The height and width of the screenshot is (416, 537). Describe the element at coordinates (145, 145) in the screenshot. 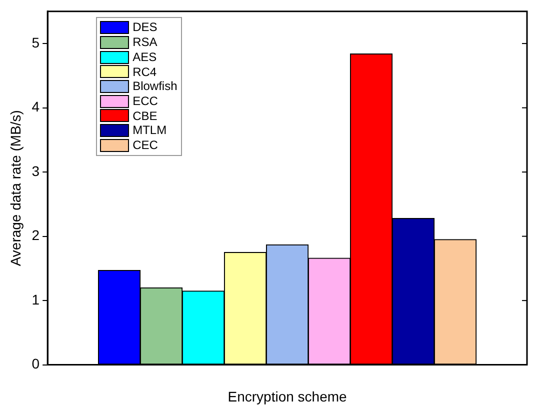

I see `legend-label: CEC` at that location.